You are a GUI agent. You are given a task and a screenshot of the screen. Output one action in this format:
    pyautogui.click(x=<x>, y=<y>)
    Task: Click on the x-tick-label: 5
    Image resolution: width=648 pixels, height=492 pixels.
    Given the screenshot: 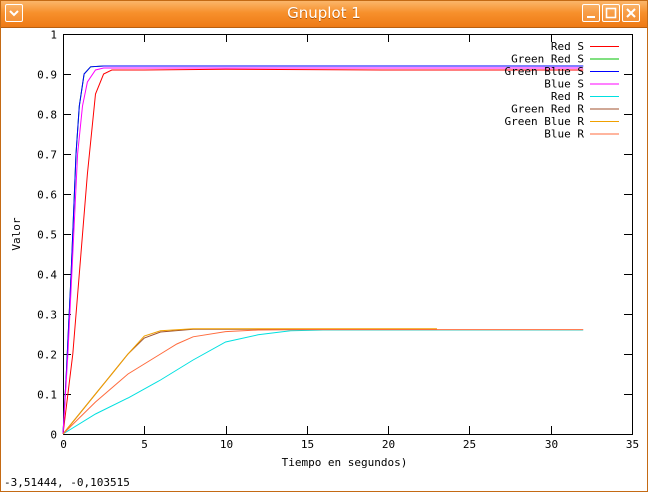 What is the action you would take?
    pyautogui.click(x=144, y=444)
    